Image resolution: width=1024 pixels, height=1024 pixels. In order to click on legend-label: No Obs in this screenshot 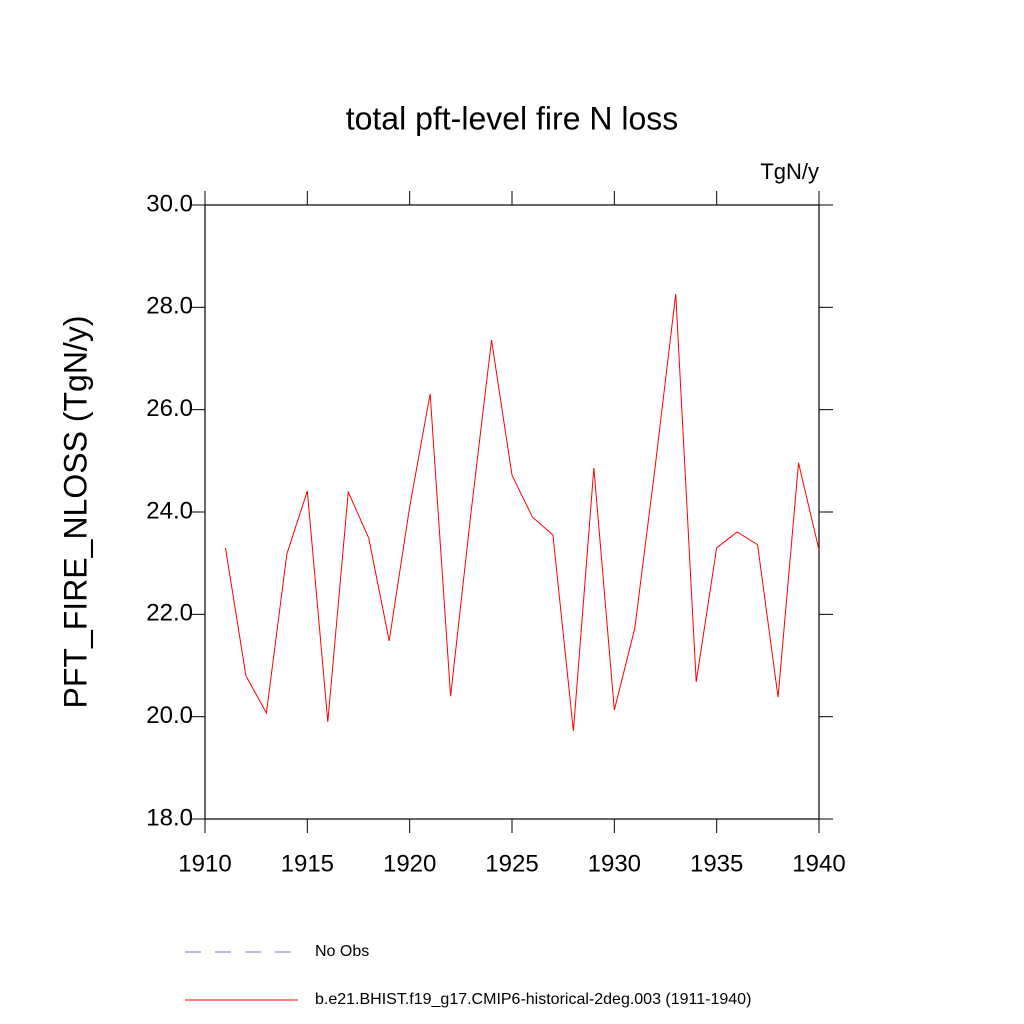, I will do `click(342, 951)`.